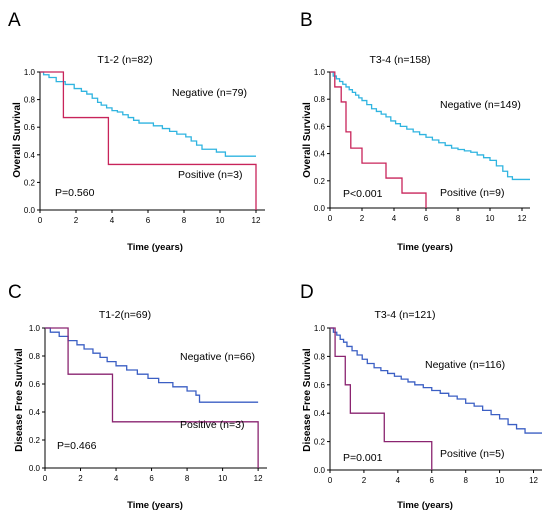  Describe the element at coordinates (256, 220) in the screenshot. I see `x-tick-label-a: 12` at that location.